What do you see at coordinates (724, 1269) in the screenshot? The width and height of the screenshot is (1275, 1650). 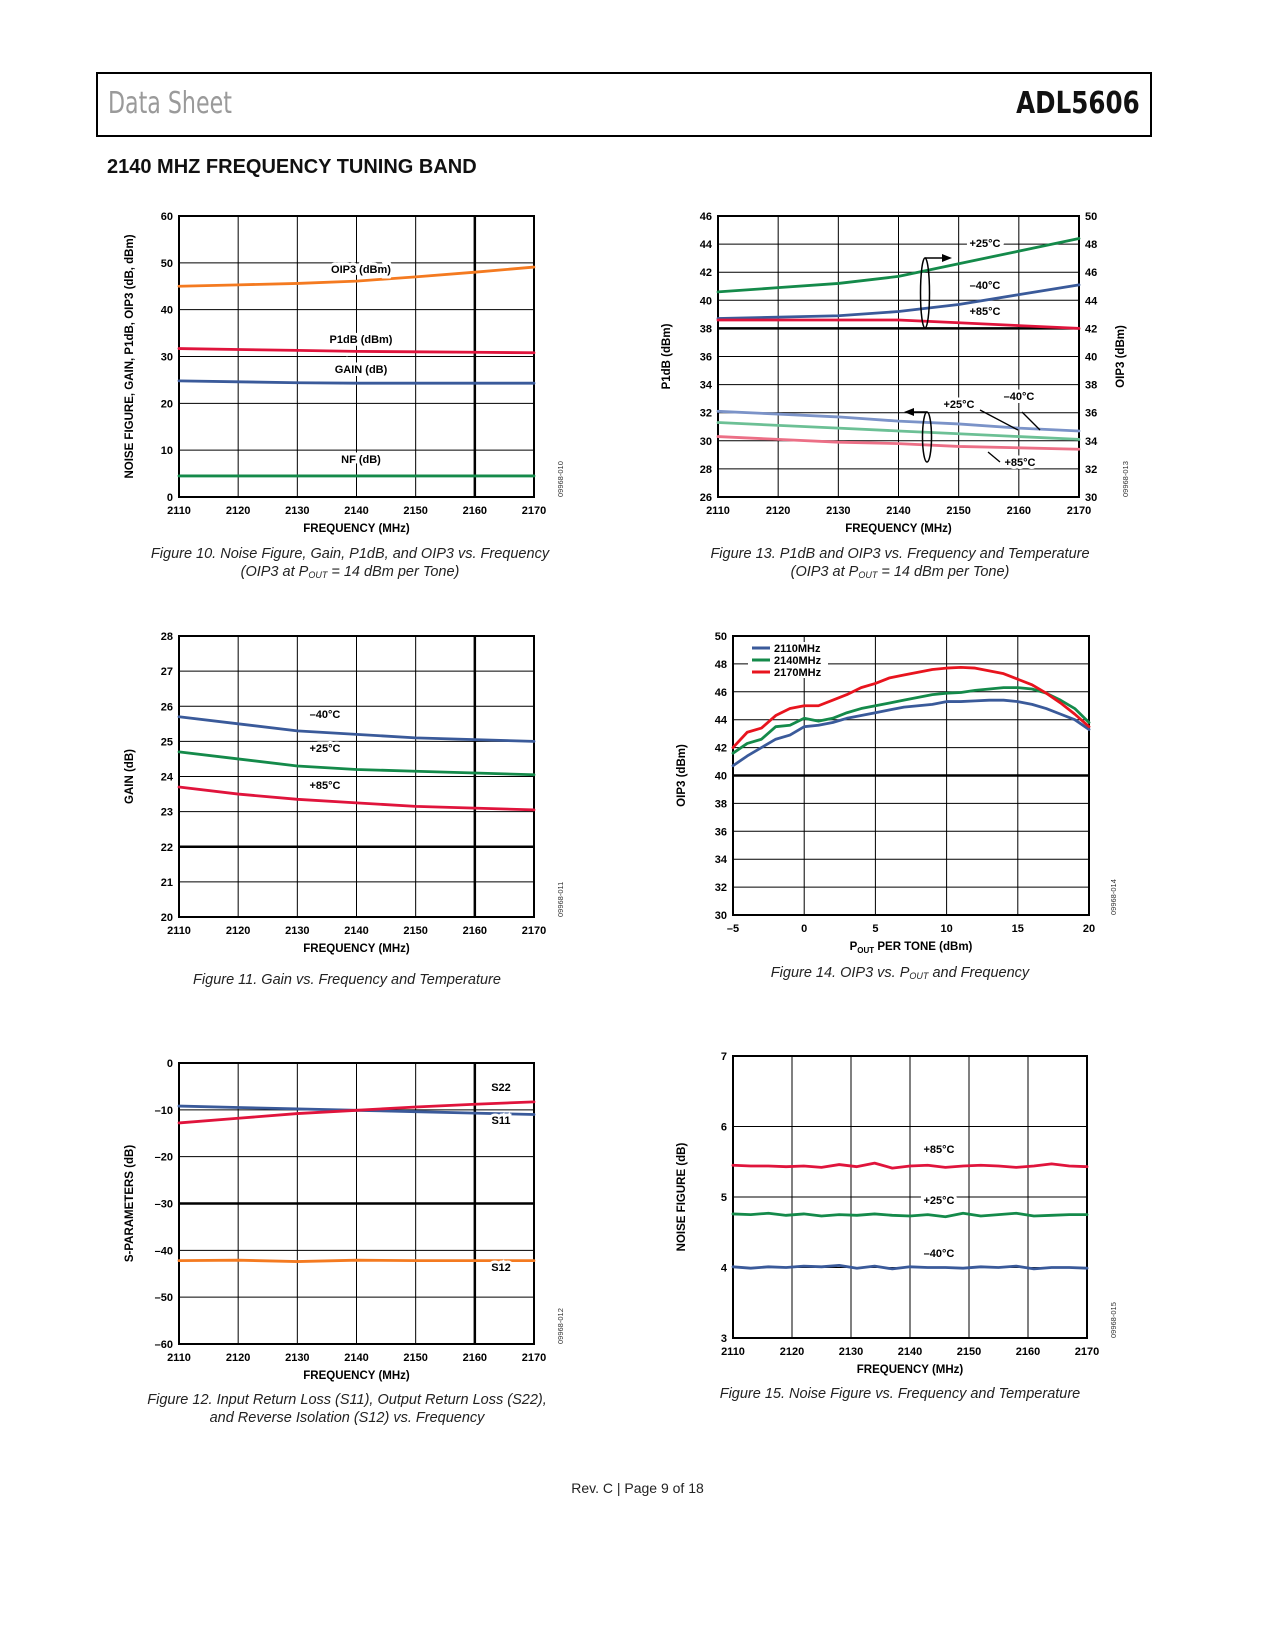 I see `y-tick-label: 4` at bounding box center [724, 1269].